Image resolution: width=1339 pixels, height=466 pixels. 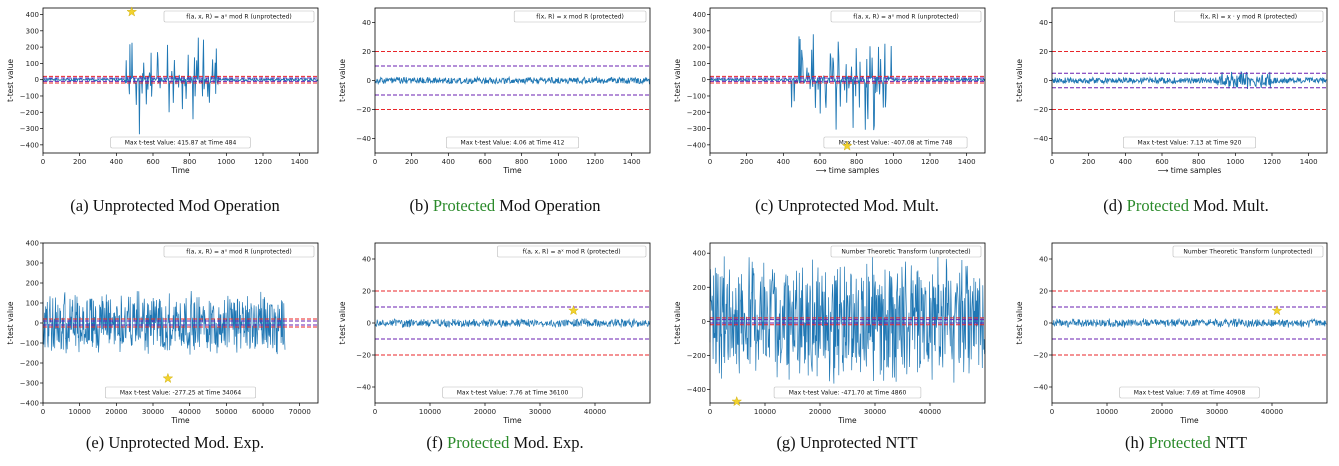 I want to click on y-tick-label: 300, so click(x=32, y=264).